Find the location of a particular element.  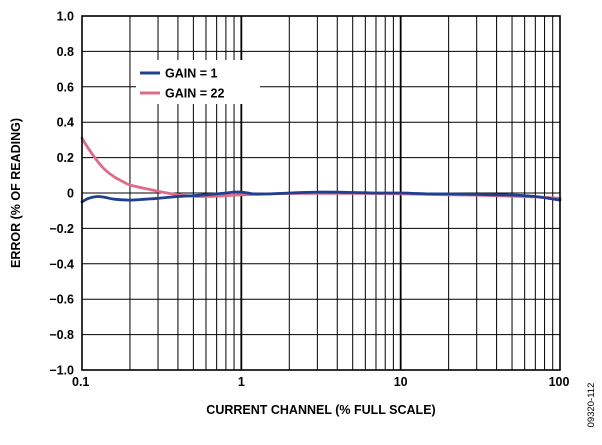

legend-background is located at coordinates (198, 82).